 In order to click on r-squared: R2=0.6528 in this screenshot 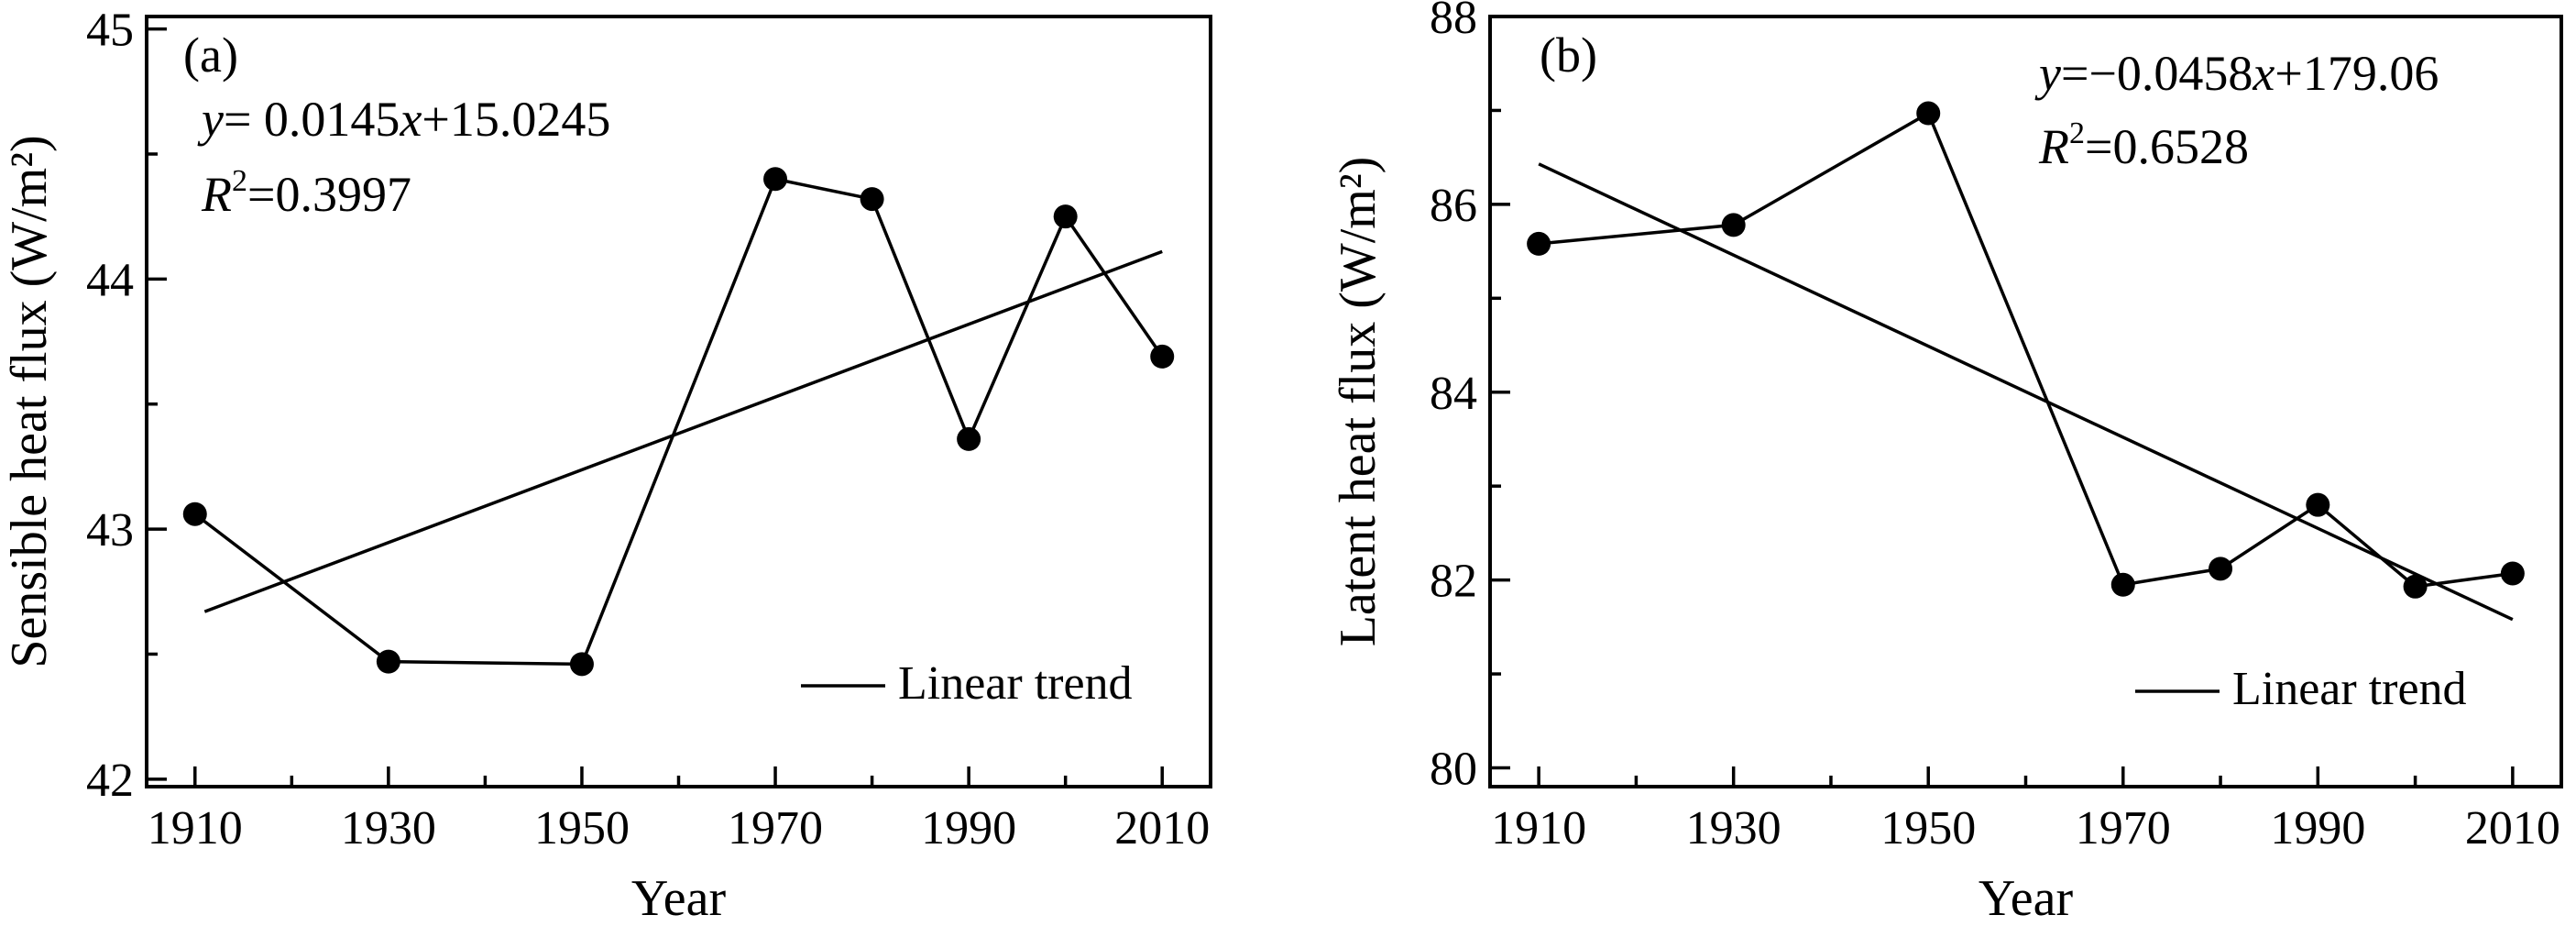, I will do `click(2143, 145)`.